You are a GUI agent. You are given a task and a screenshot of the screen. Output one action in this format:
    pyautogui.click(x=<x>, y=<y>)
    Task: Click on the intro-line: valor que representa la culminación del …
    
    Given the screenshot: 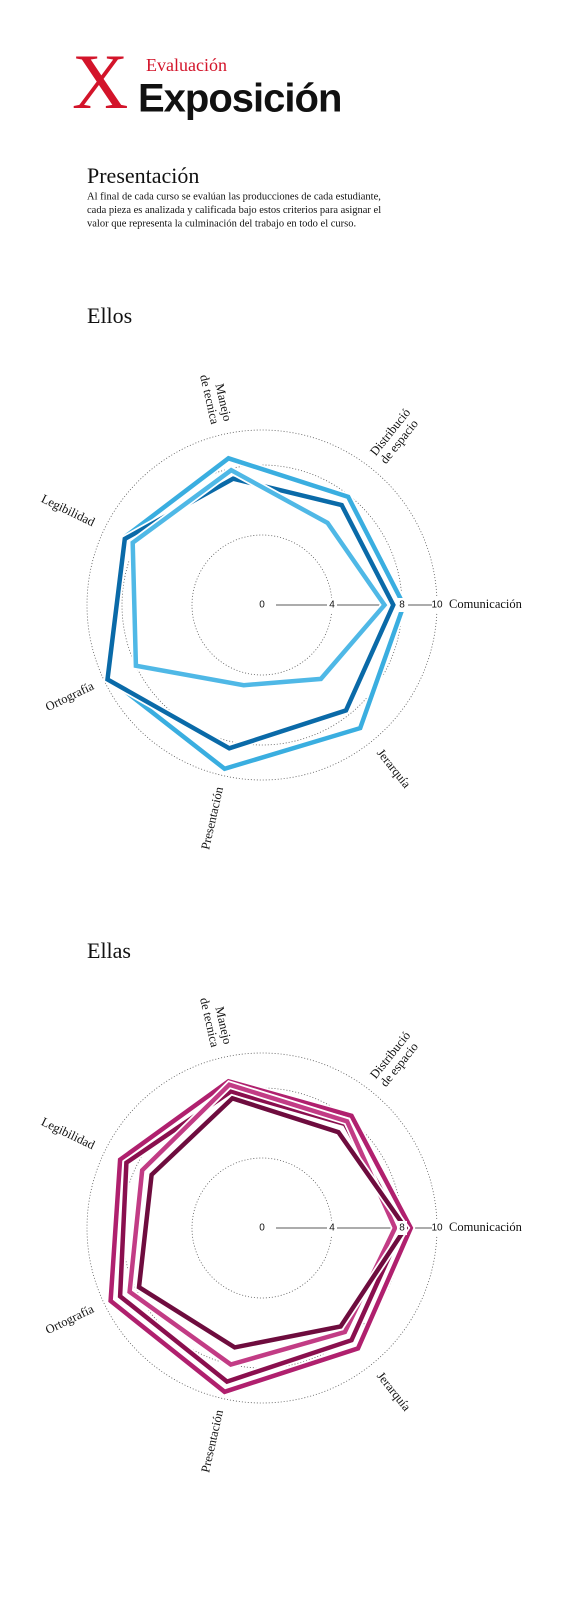 What is the action you would take?
    pyautogui.click(x=221, y=223)
    